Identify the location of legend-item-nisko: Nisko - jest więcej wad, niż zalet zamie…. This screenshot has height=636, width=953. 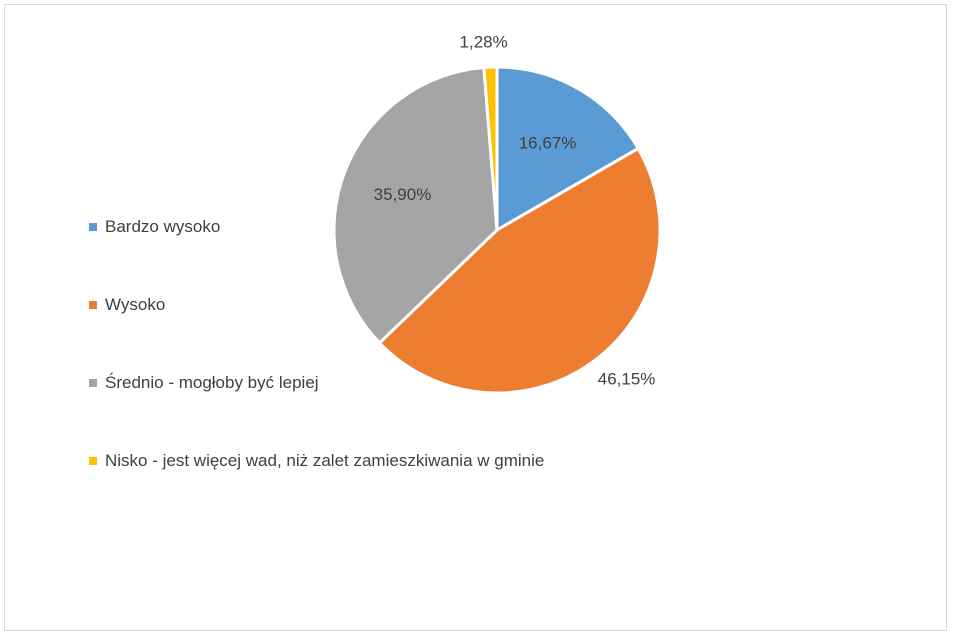
(365, 461).